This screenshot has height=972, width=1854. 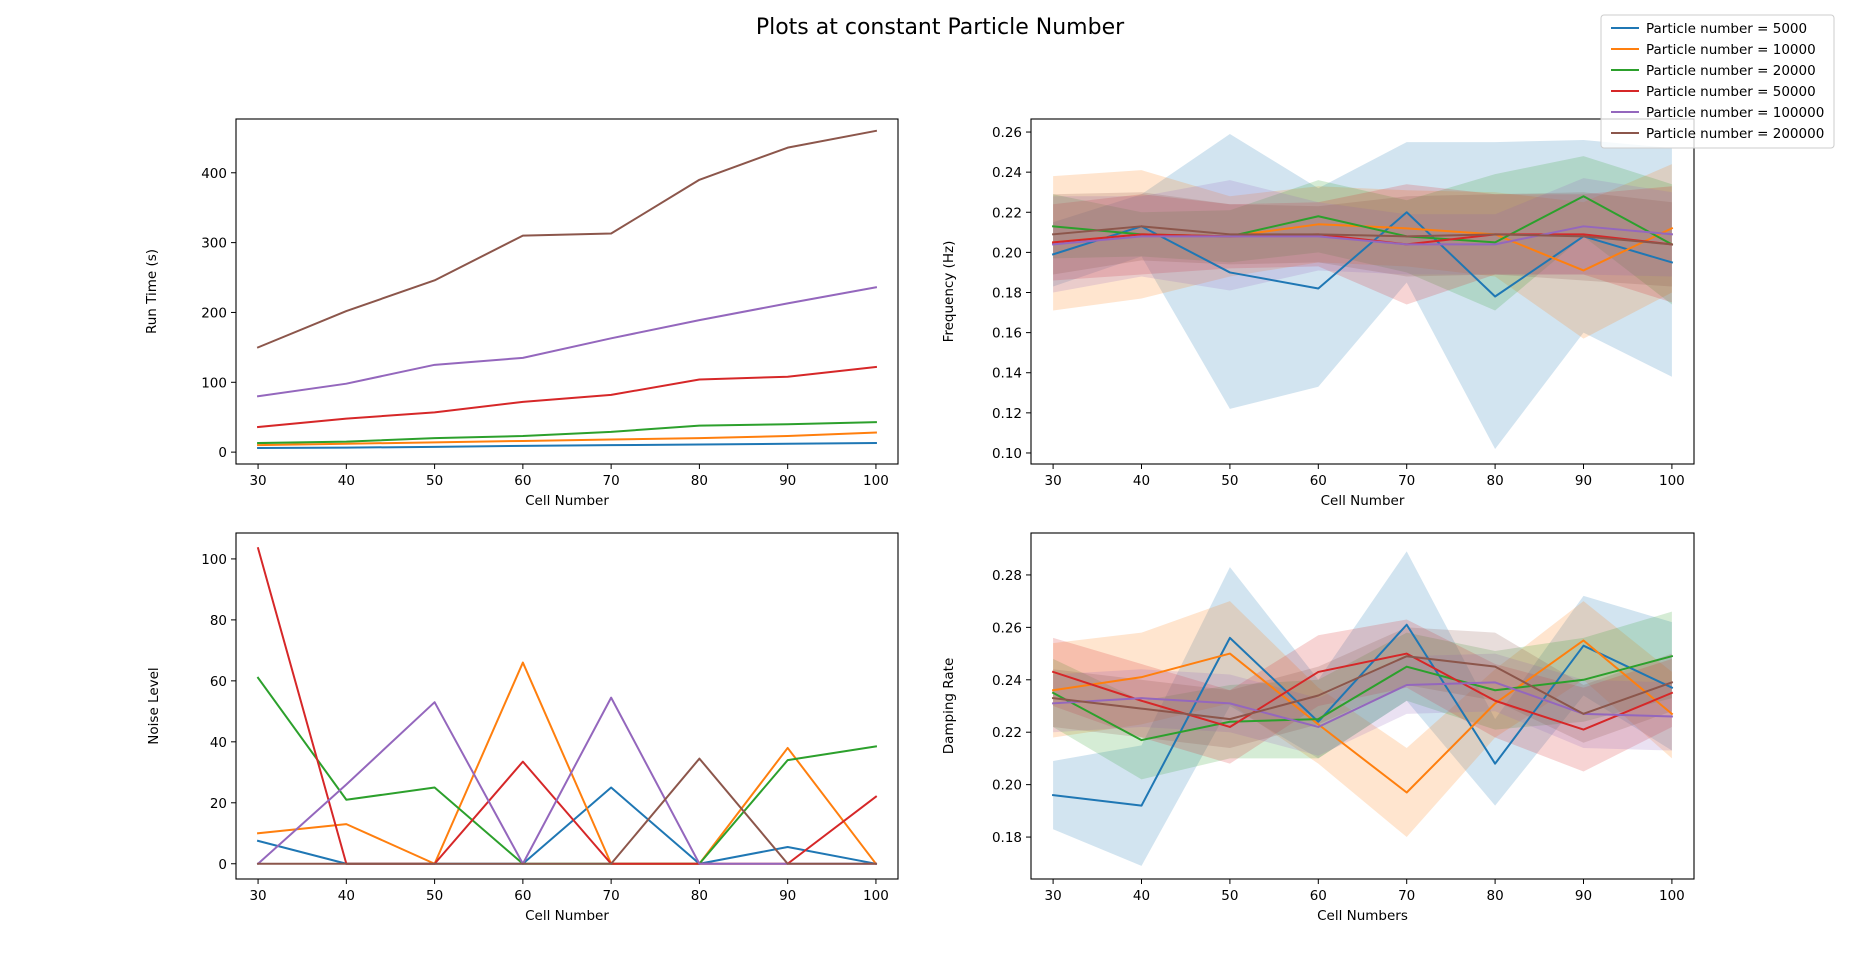 What do you see at coordinates (949, 292) in the screenshot?
I see `y-axis-label: Frequency (Hz)` at bounding box center [949, 292].